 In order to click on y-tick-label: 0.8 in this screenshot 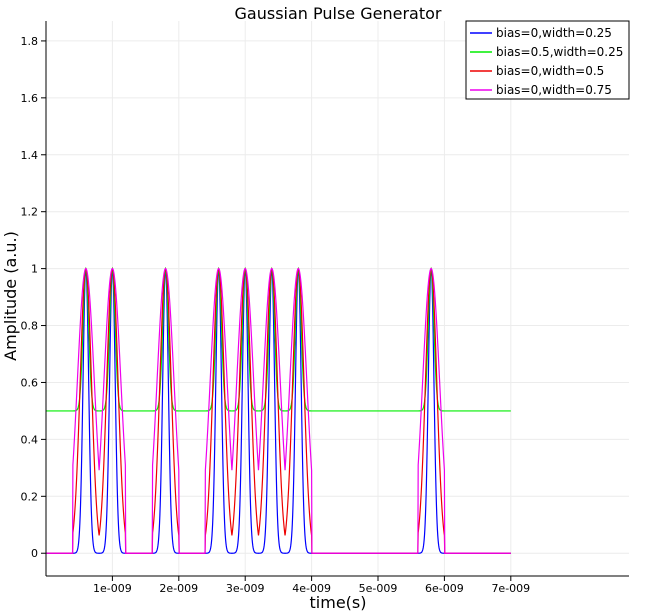, I will do `click(30, 326)`.